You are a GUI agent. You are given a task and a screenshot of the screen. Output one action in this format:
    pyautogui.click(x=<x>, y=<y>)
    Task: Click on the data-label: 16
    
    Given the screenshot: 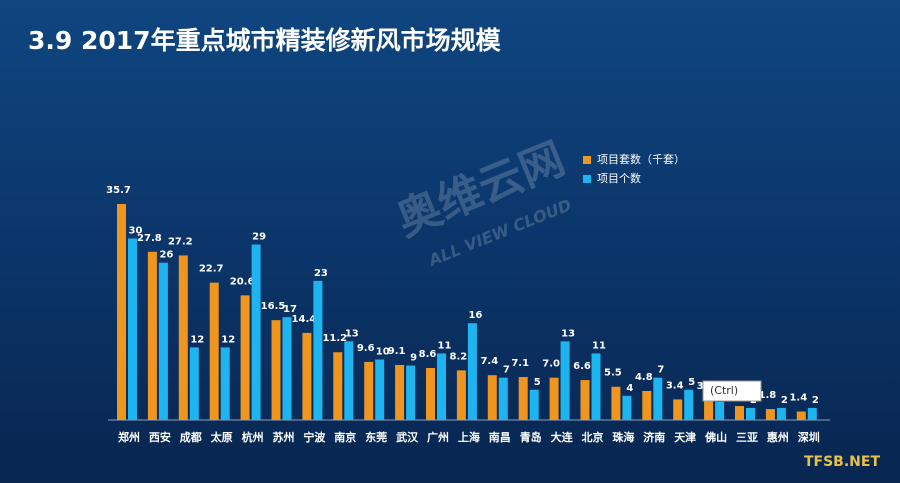 What is the action you would take?
    pyautogui.click(x=475, y=315)
    